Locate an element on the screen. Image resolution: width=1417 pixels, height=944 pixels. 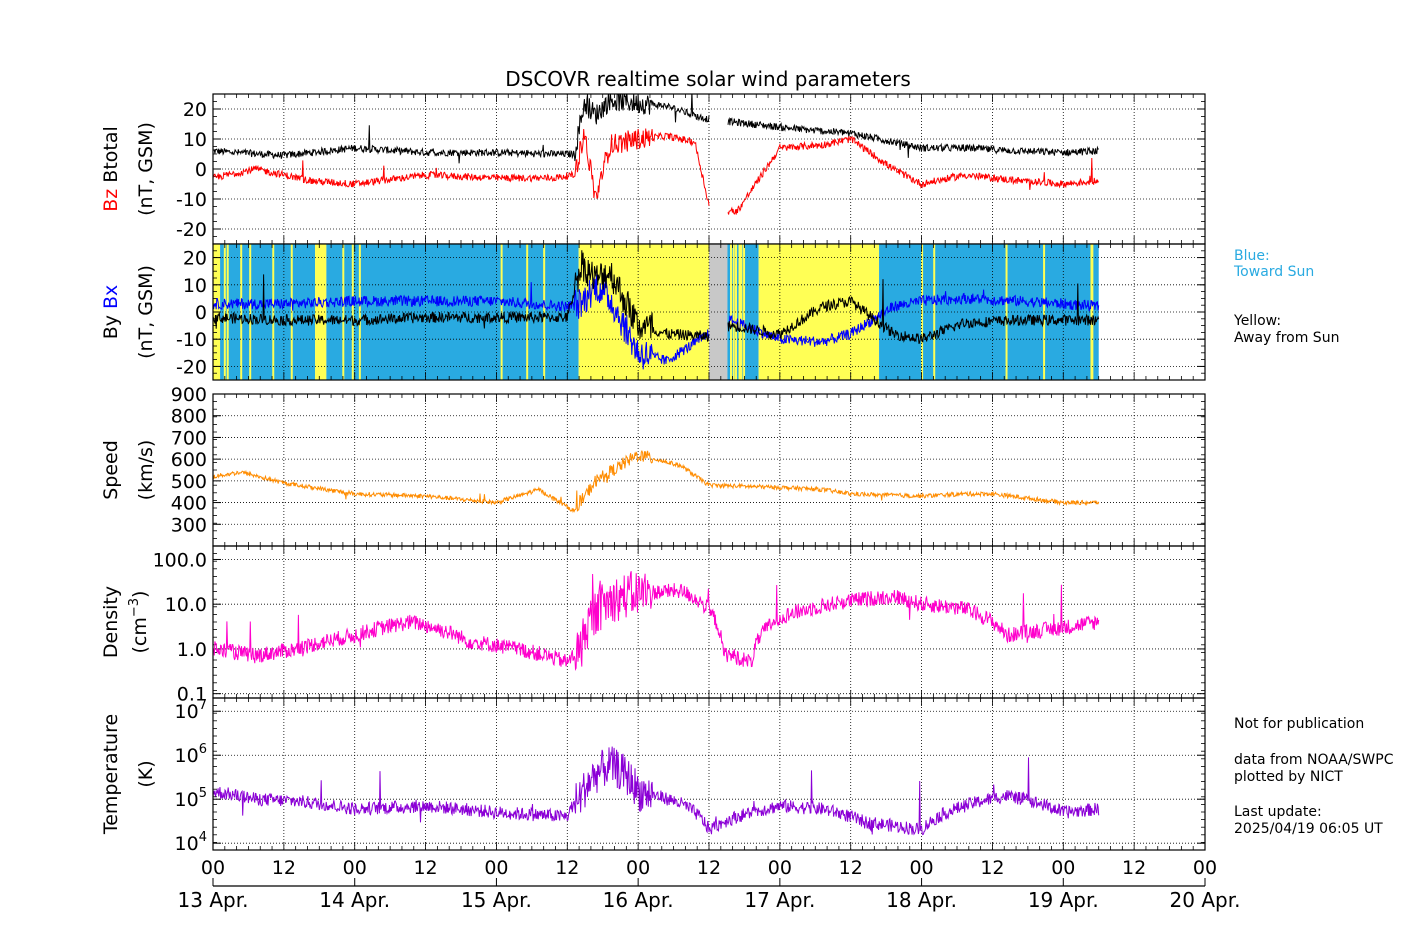
chart-title: DSCOVR realtime solar wind parameters is located at coordinates (708, 79).